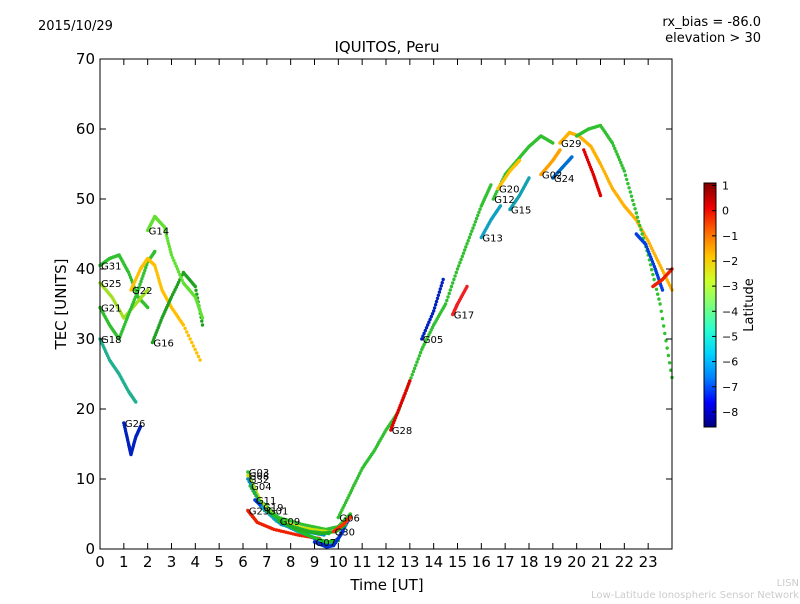 Image resolution: width=800 pixels, height=604 pixels. Describe the element at coordinates (552, 562) in the screenshot. I see `x-tick-label: 19` at that location.